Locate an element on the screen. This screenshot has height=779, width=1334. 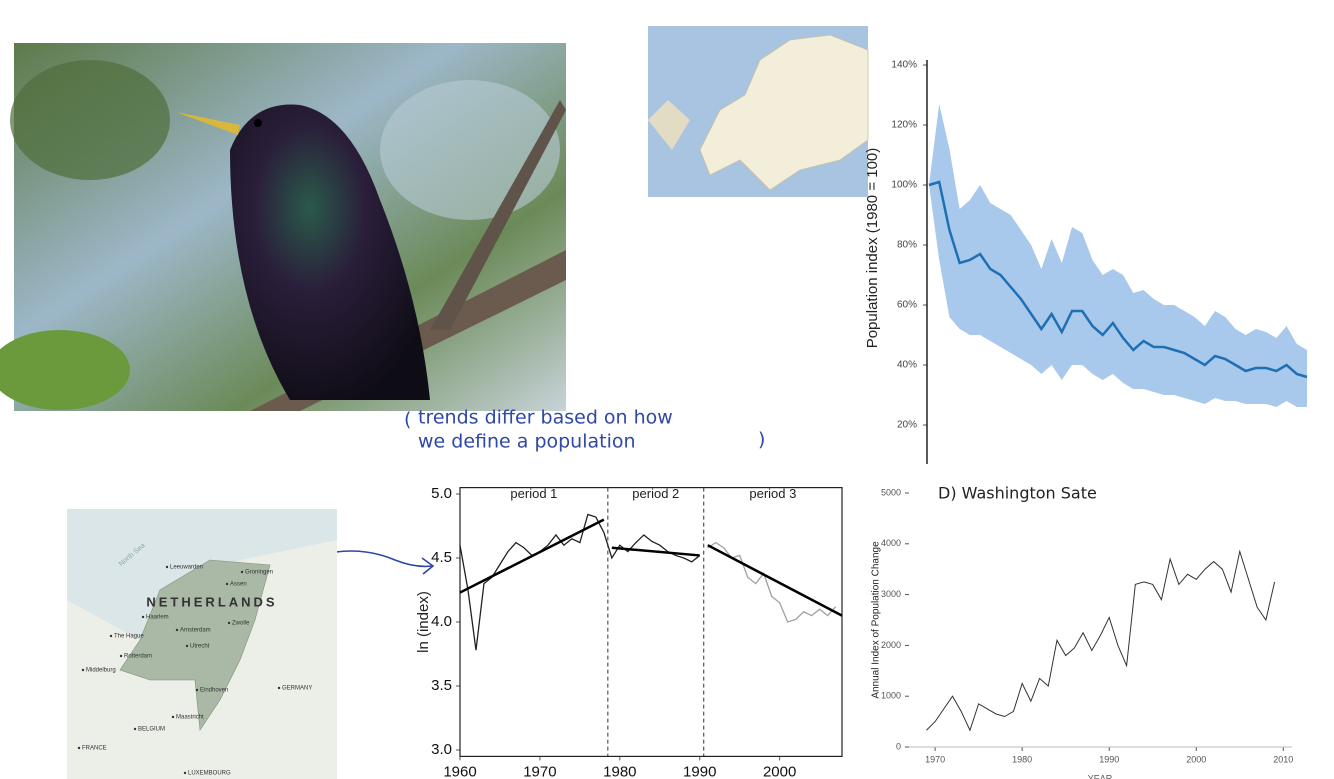
place-label: Amsterdam is located at coordinates (195, 631).